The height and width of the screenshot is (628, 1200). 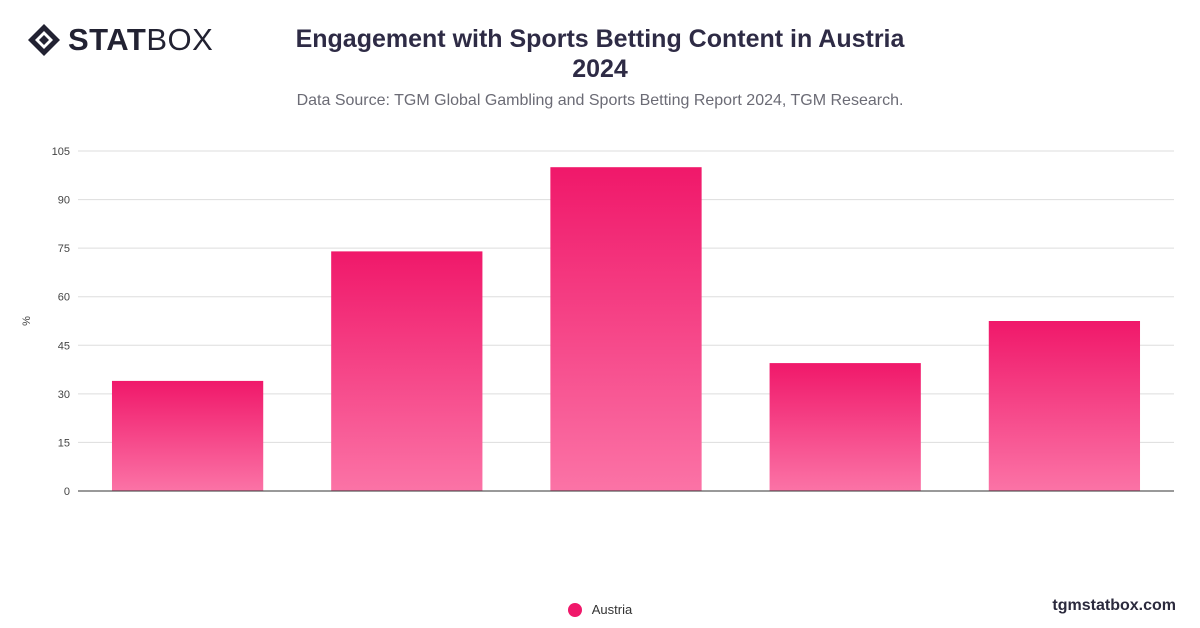 What do you see at coordinates (64, 201) in the screenshot?
I see `y-tick-label-90: 90` at bounding box center [64, 201].